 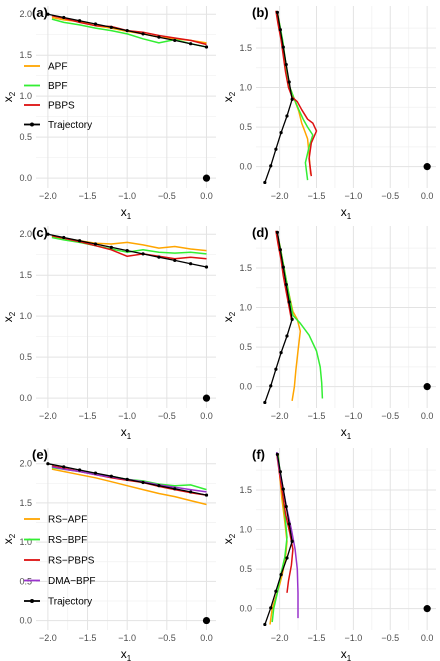 I want to click on panel-label: (a), so click(x=40, y=12).